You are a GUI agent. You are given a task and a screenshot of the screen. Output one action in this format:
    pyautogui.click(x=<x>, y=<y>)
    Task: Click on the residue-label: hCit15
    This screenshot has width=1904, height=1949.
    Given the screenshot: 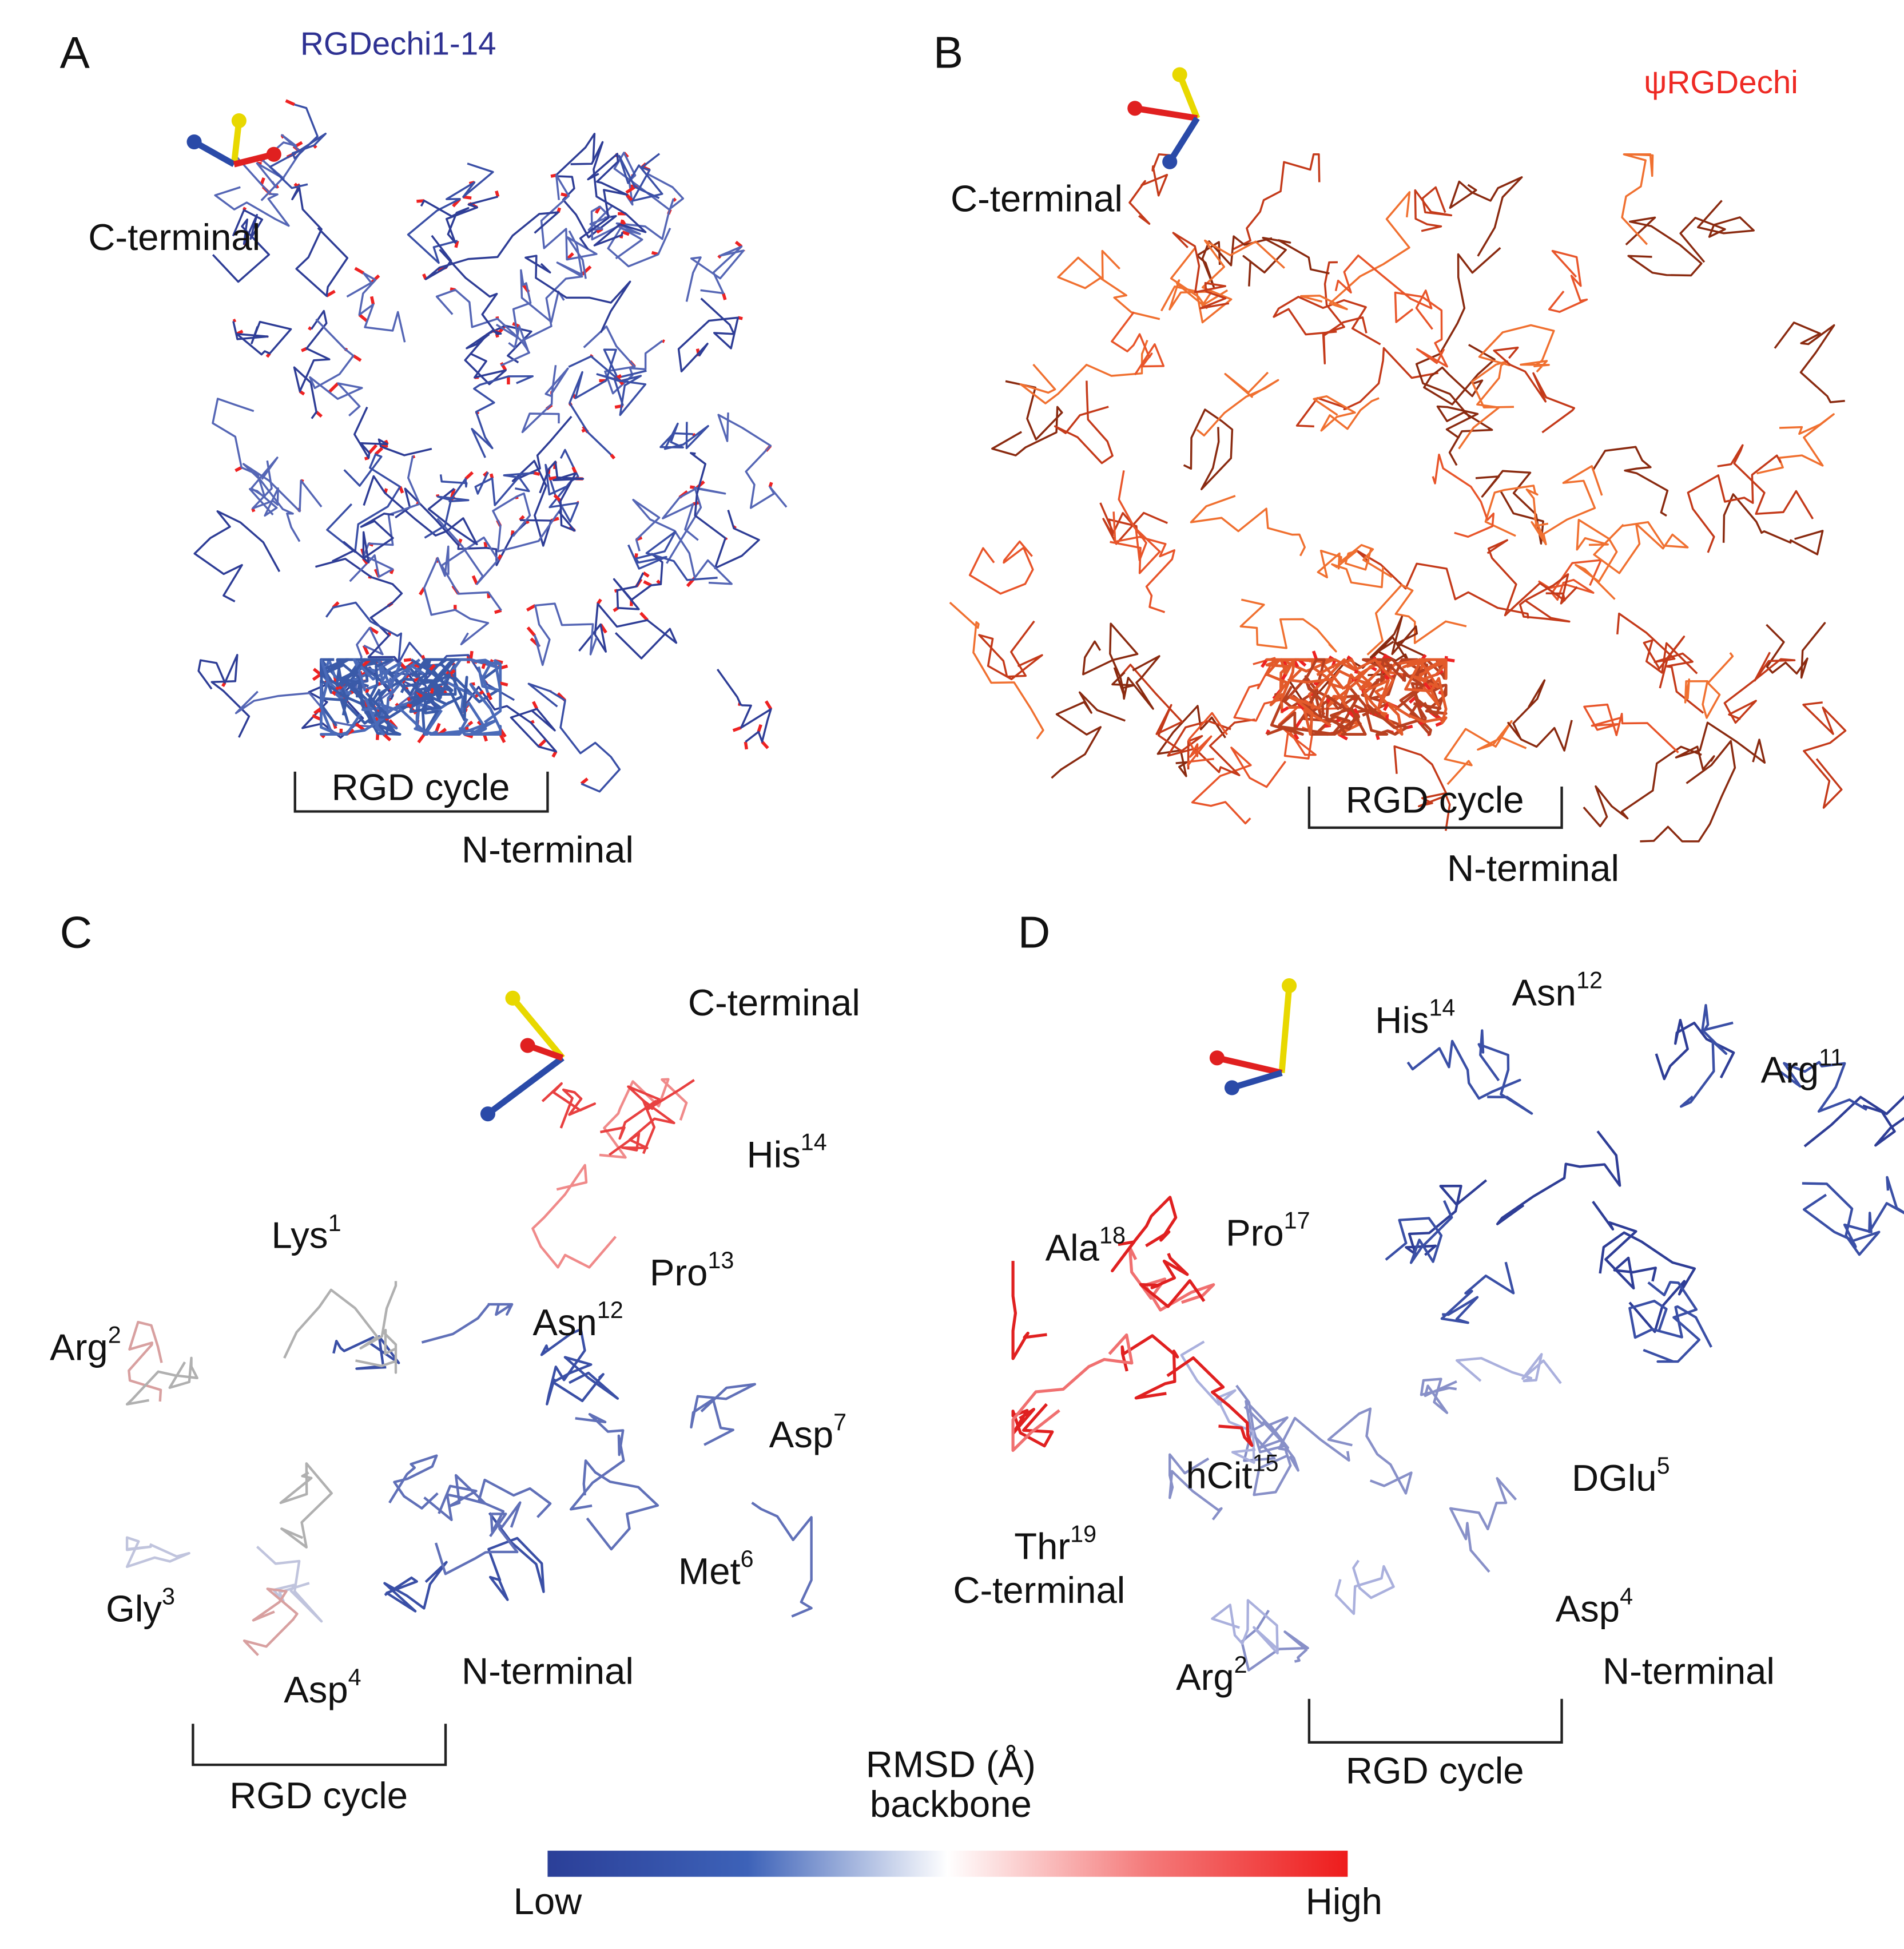 What is the action you would take?
    pyautogui.click(x=1232, y=1473)
    